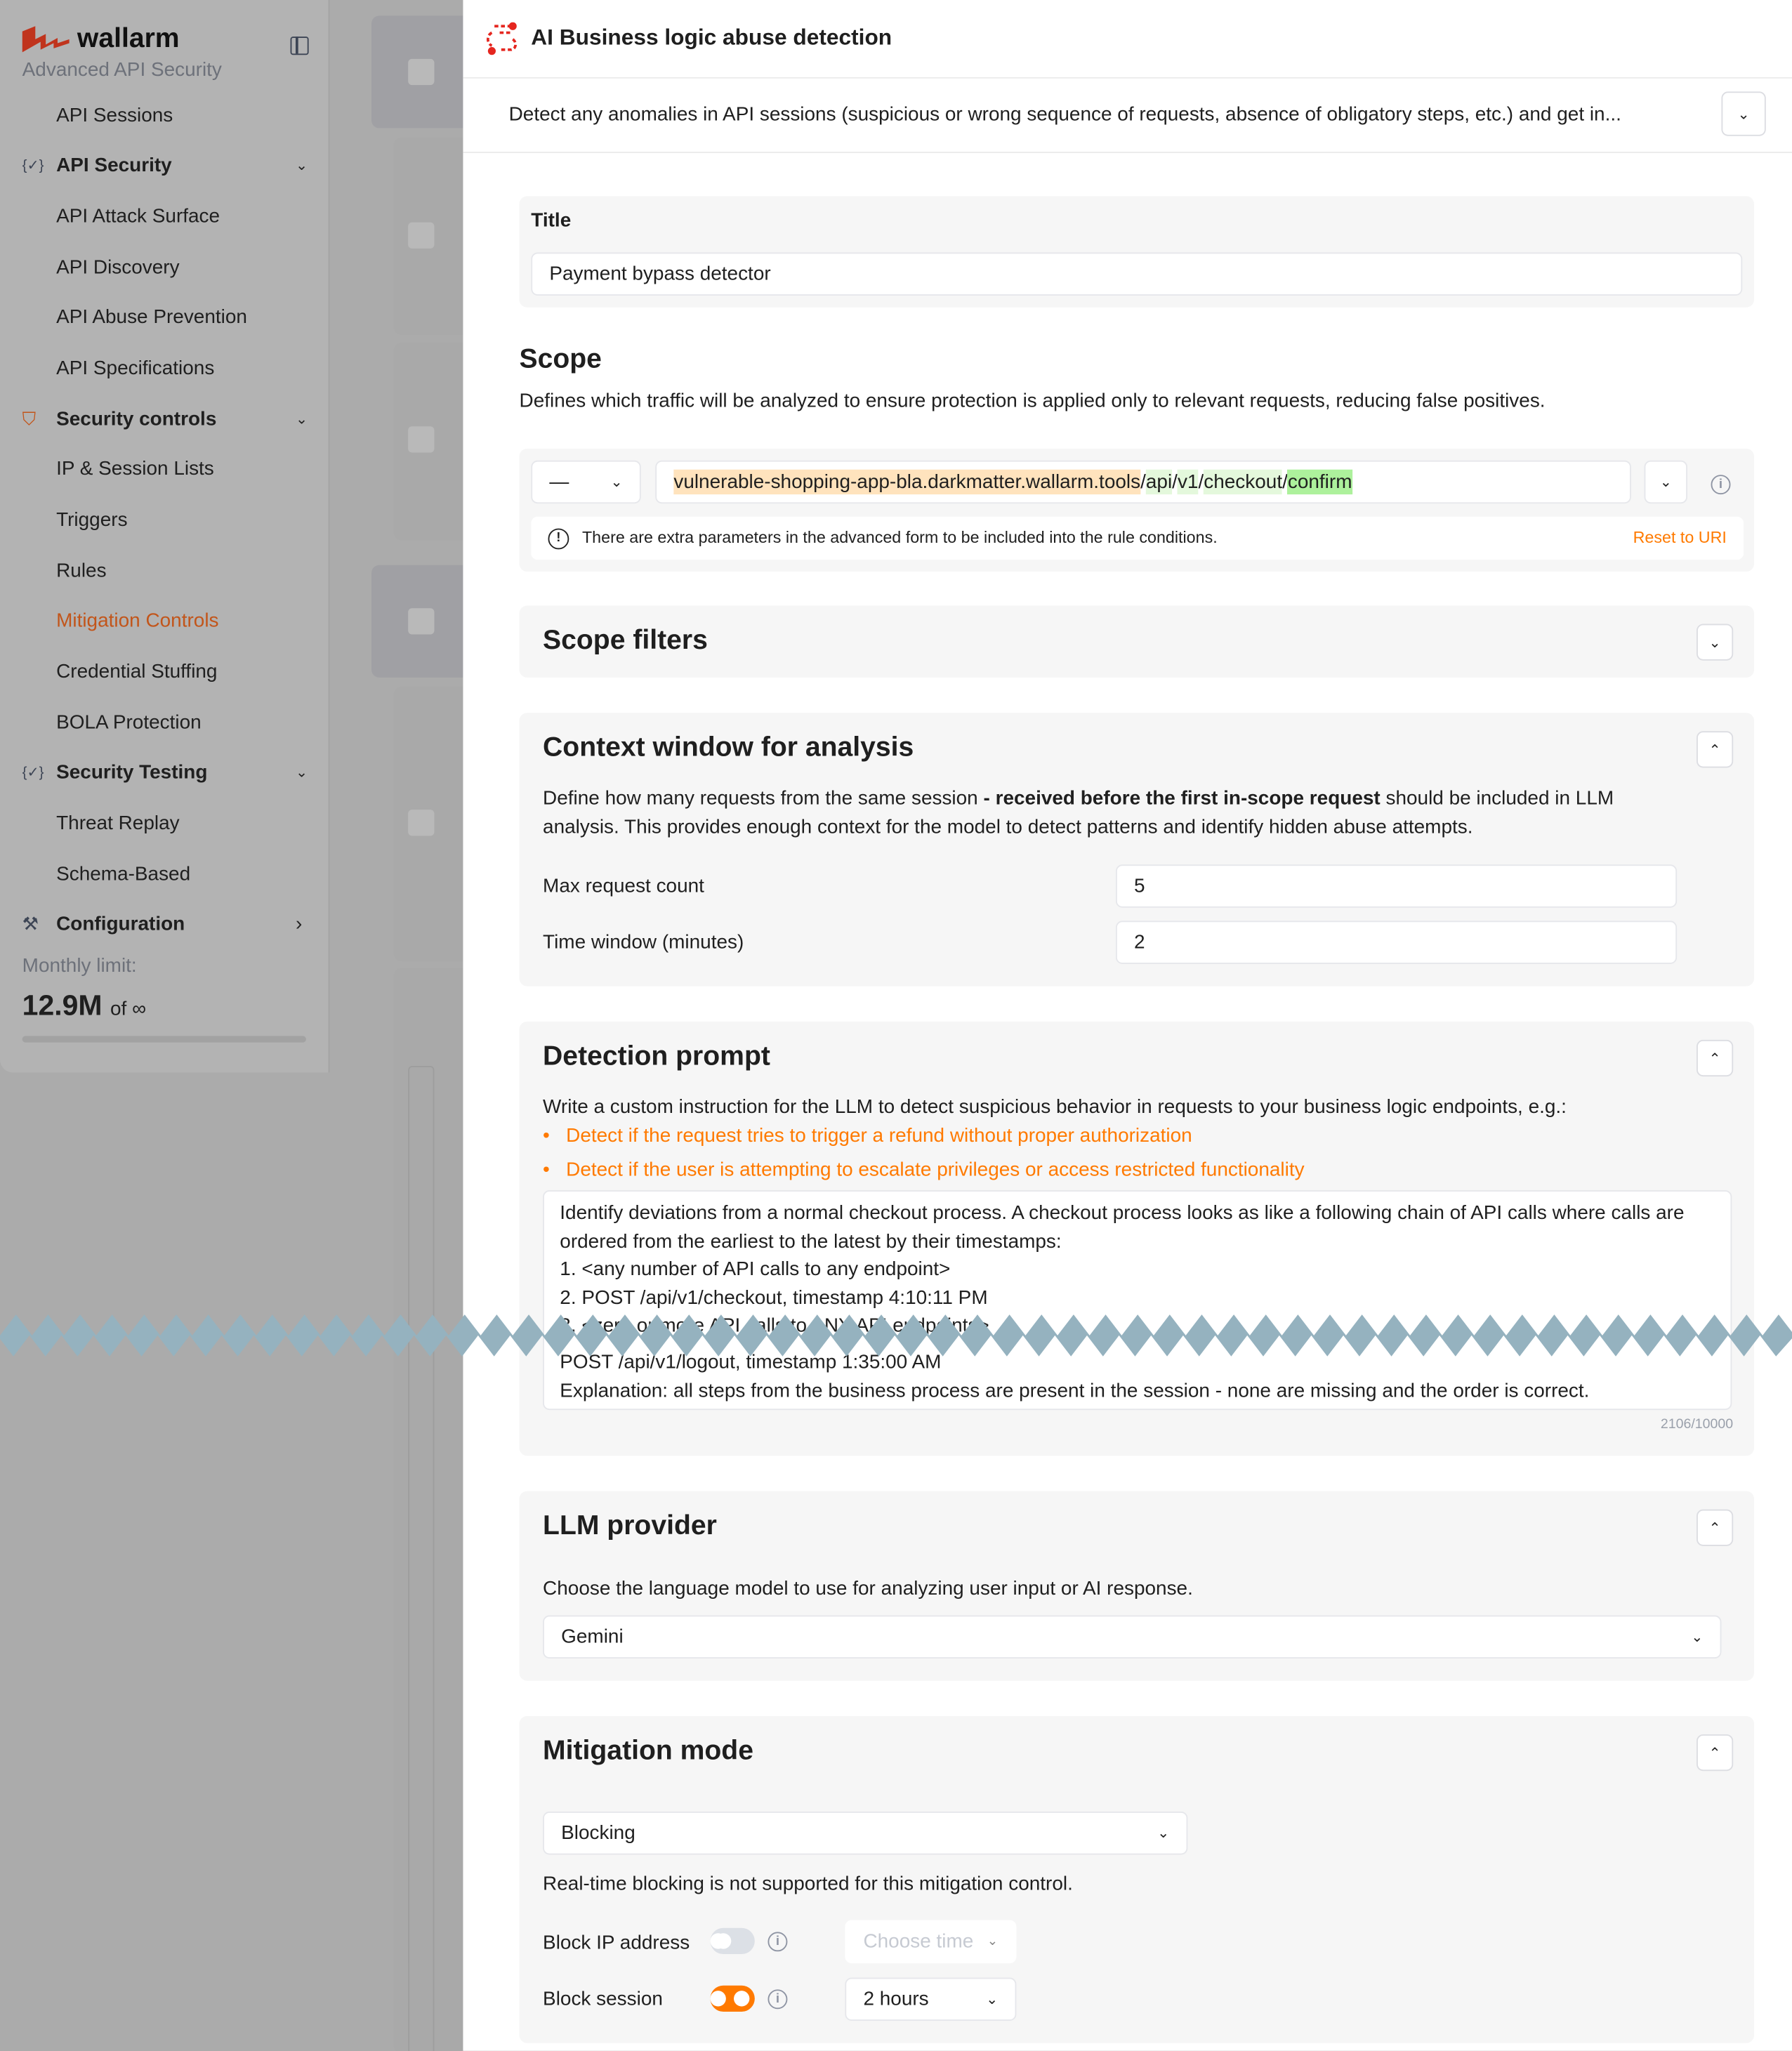  I want to click on sidebar-item: API Sessions, so click(164, 115).